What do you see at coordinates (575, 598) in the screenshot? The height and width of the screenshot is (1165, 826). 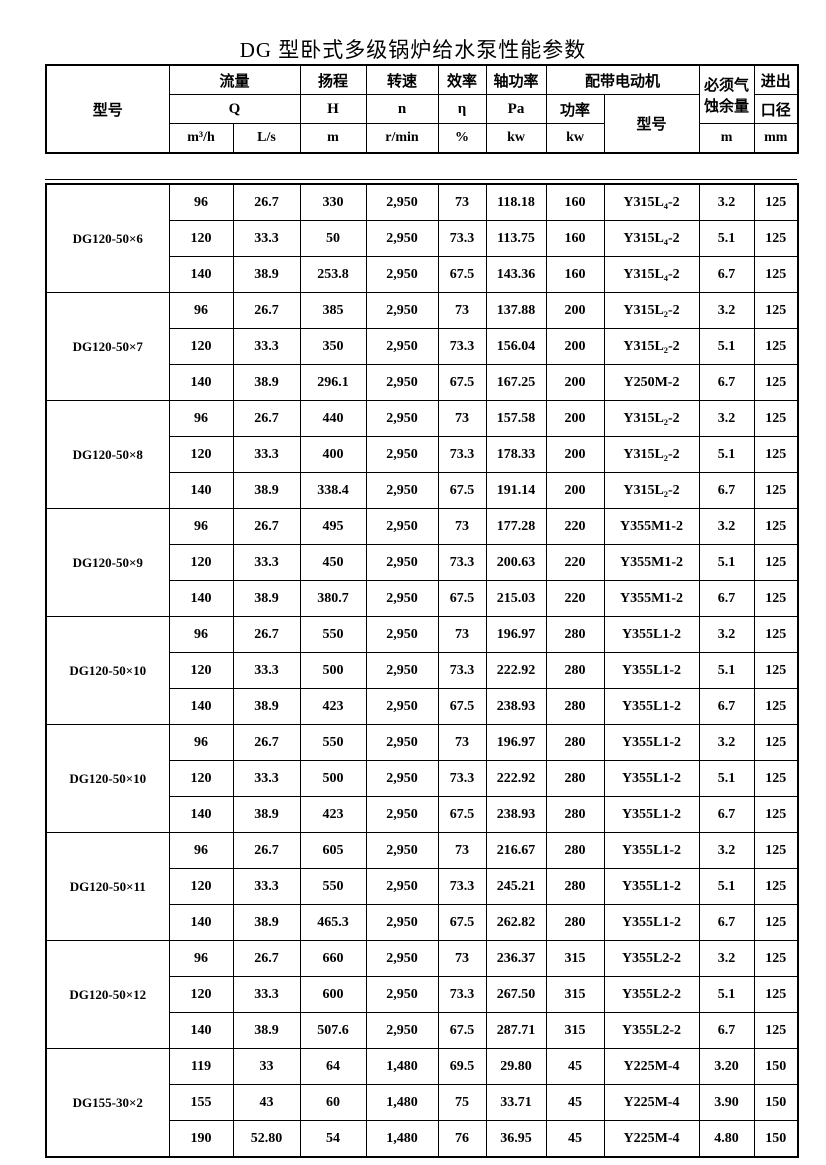 I see `data-cell: 220` at bounding box center [575, 598].